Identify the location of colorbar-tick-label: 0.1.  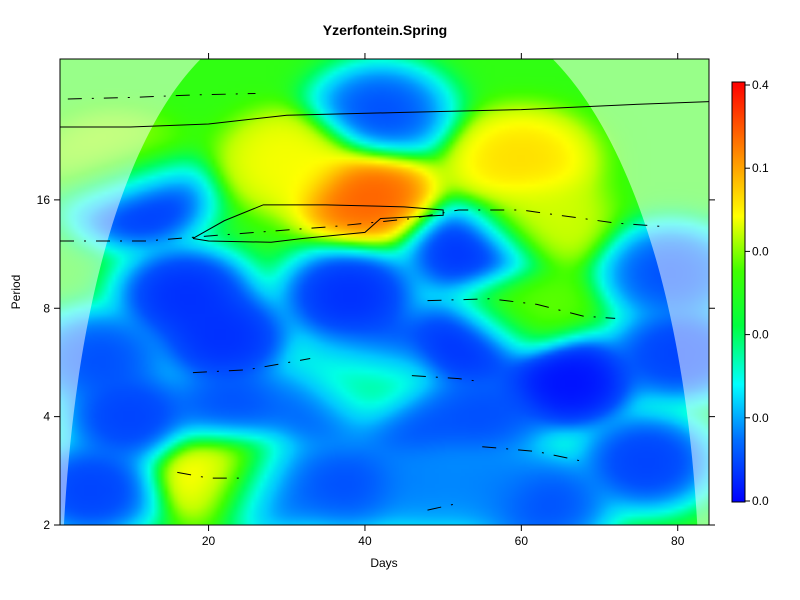
(760, 168).